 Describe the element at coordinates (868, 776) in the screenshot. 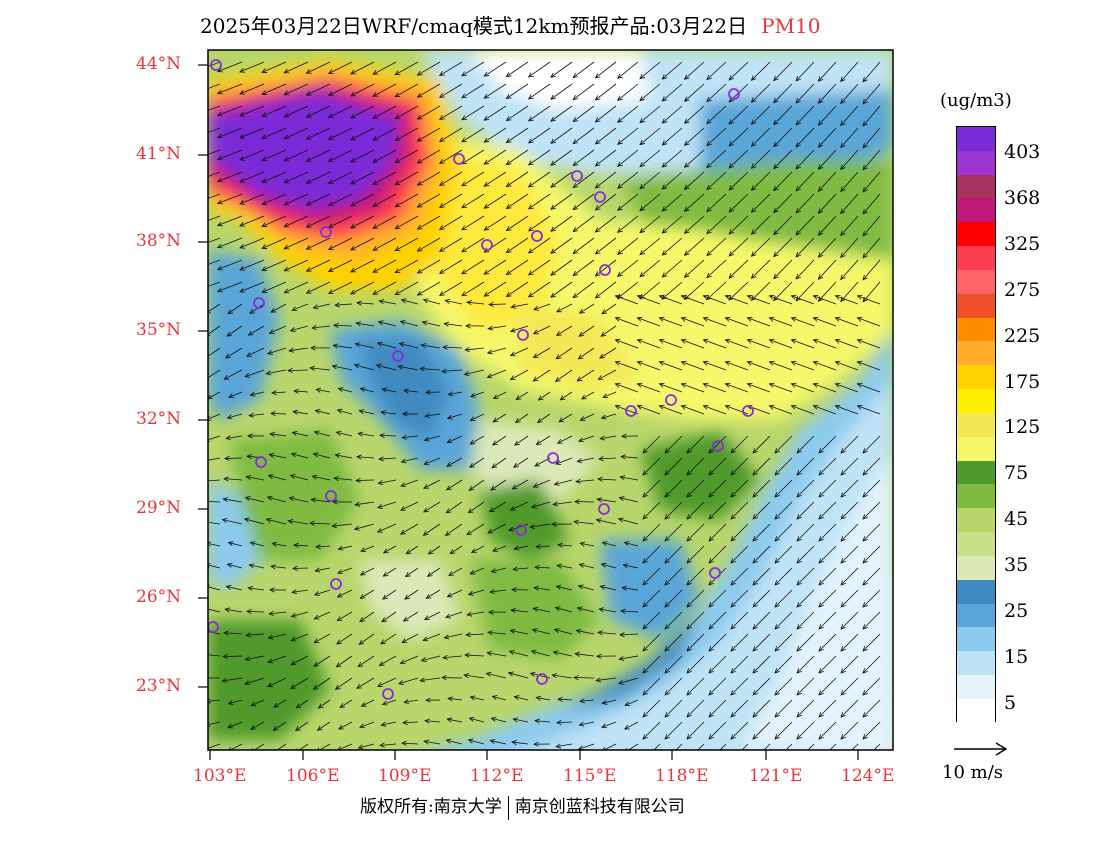

I see `lon-label: 124°E` at that location.